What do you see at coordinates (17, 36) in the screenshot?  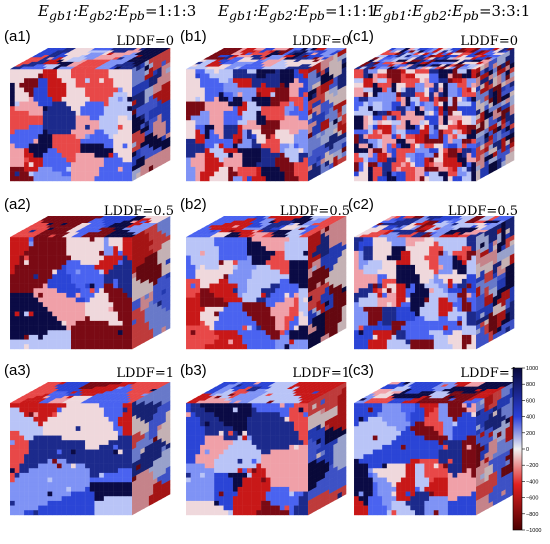 I see `panel-label: (a1)` at bounding box center [17, 36].